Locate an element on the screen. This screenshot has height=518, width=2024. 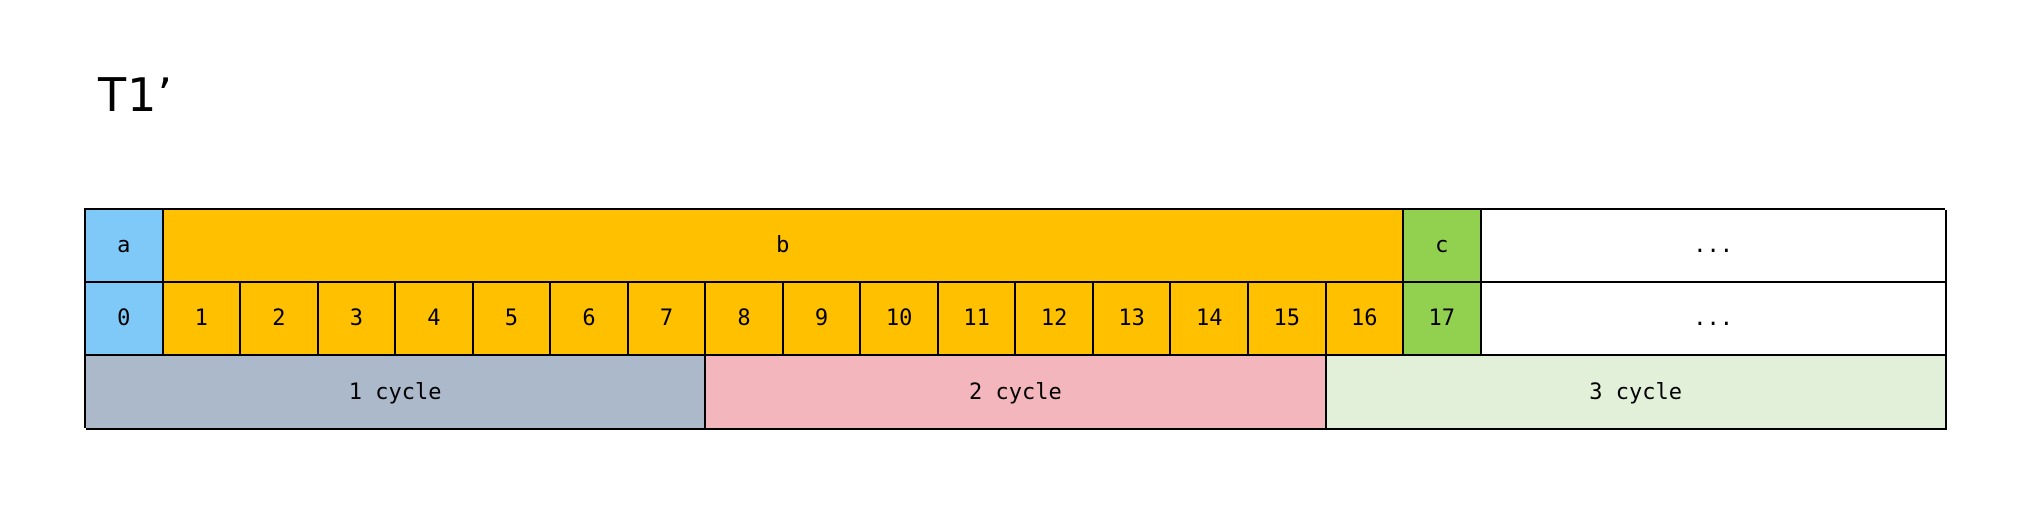
field-c: c is located at coordinates (1443, 246).